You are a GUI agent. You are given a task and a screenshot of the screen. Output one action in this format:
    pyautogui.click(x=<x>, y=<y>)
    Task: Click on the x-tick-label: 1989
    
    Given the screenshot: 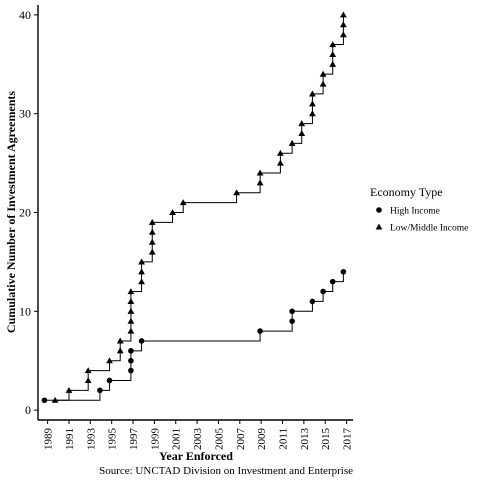 What is the action you would take?
    pyautogui.click(x=49, y=439)
    